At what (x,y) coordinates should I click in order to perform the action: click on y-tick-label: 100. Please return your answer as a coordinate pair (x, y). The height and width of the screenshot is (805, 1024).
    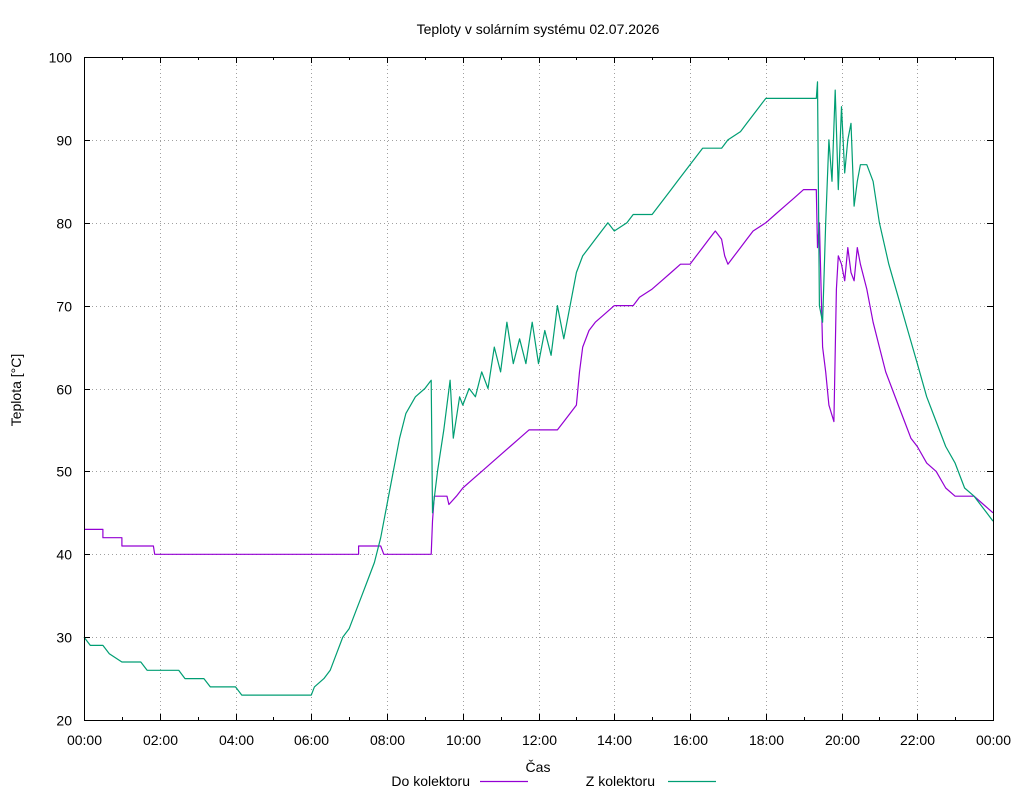
    Looking at the image, I should click on (61, 58).